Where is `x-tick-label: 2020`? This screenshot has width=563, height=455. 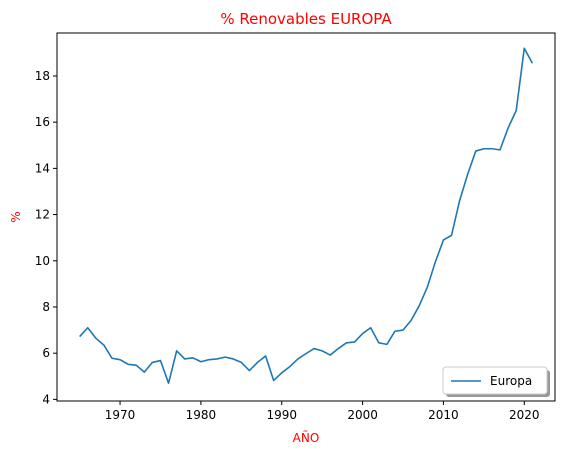
x-tick-label: 2020 is located at coordinates (524, 415).